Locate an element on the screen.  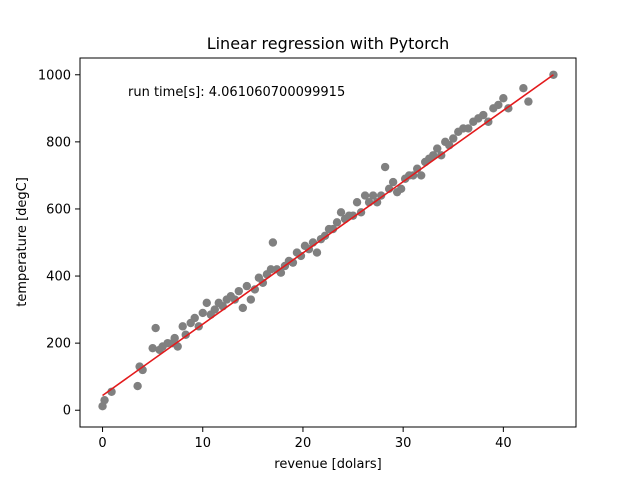
y-tick-label: 1000 is located at coordinates (54, 75).